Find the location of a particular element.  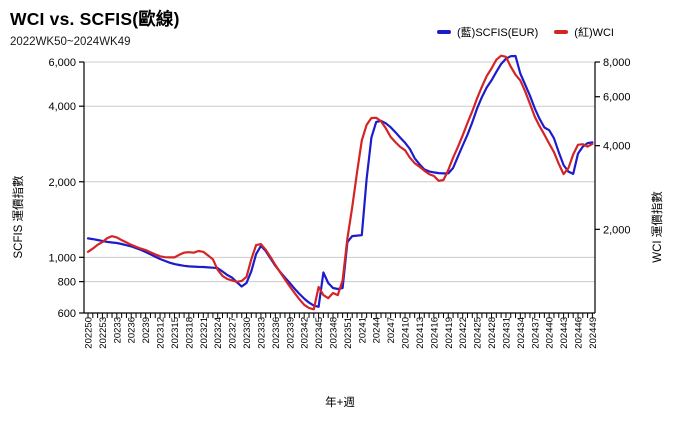

x-tick-label: 202342 is located at coordinates (305, 333).